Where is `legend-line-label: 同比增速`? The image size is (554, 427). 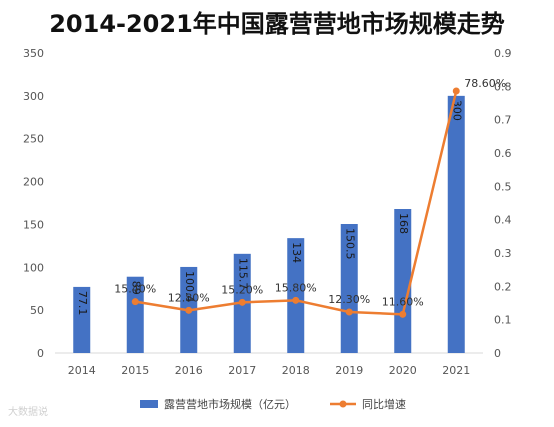
legend-line-label: 同比增速 is located at coordinates (384, 404).